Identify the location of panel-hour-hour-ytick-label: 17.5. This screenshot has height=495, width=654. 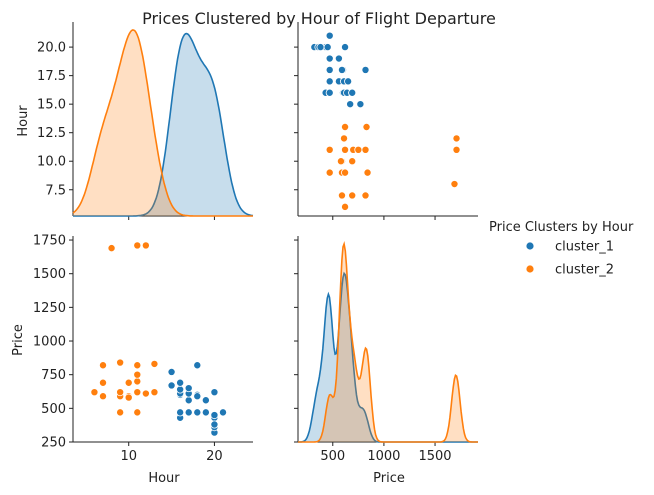
(51, 76).